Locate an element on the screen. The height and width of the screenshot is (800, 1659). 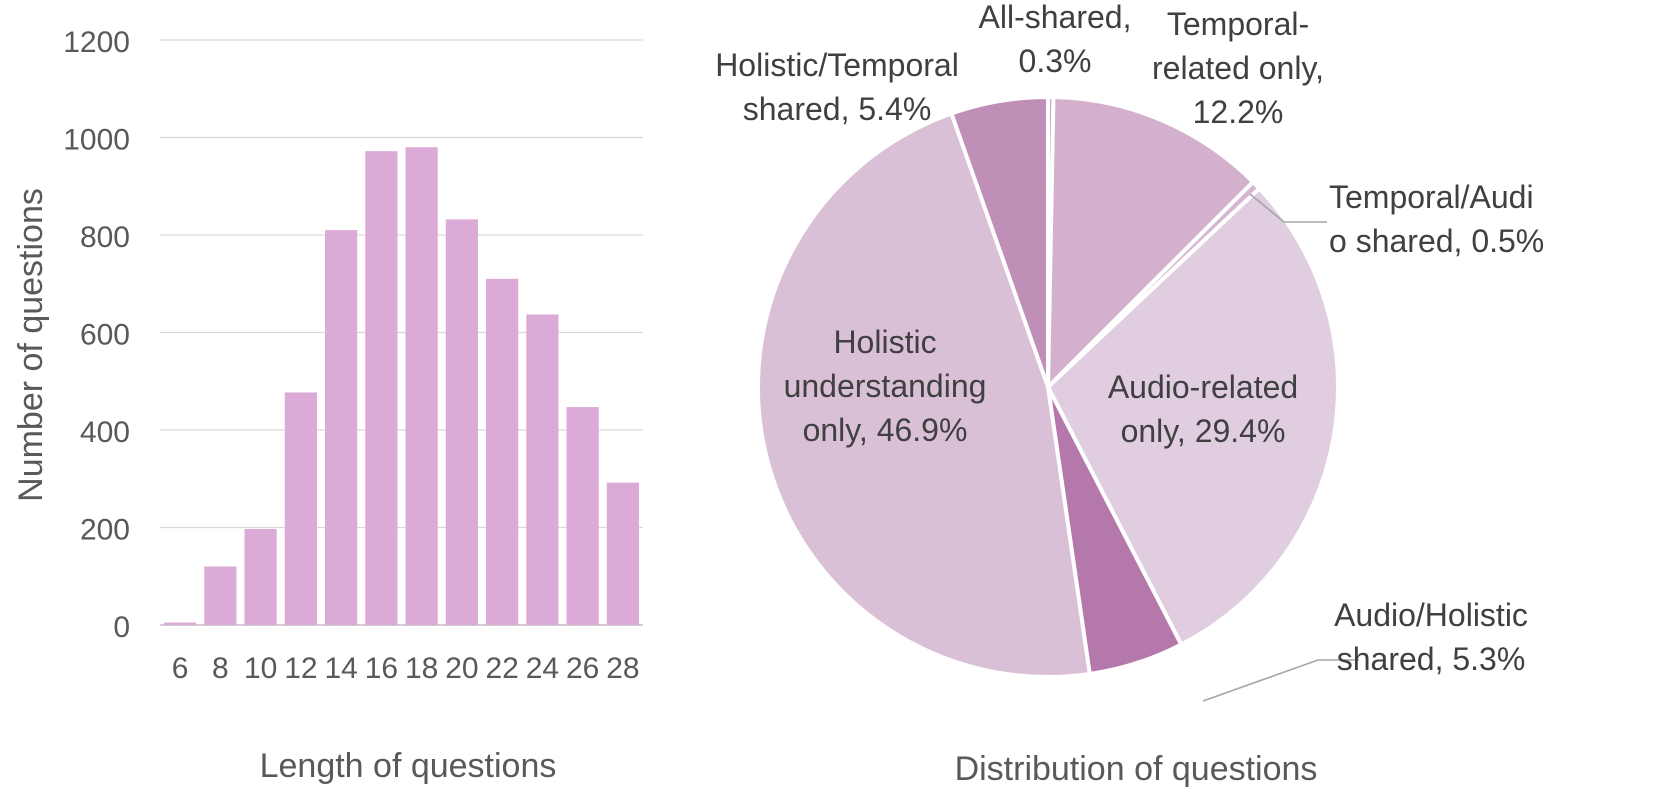
x-tick-label: 6 is located at coordinates (180, 668).